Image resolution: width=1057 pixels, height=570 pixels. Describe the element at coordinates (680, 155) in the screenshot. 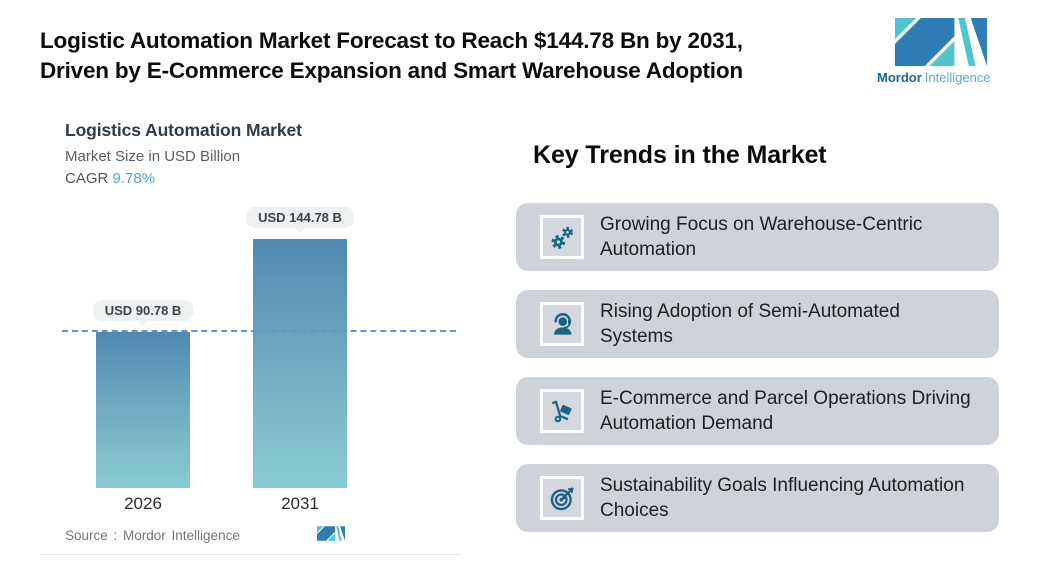

I see `key-trends-heading: Key Trends in the Market` at that location.